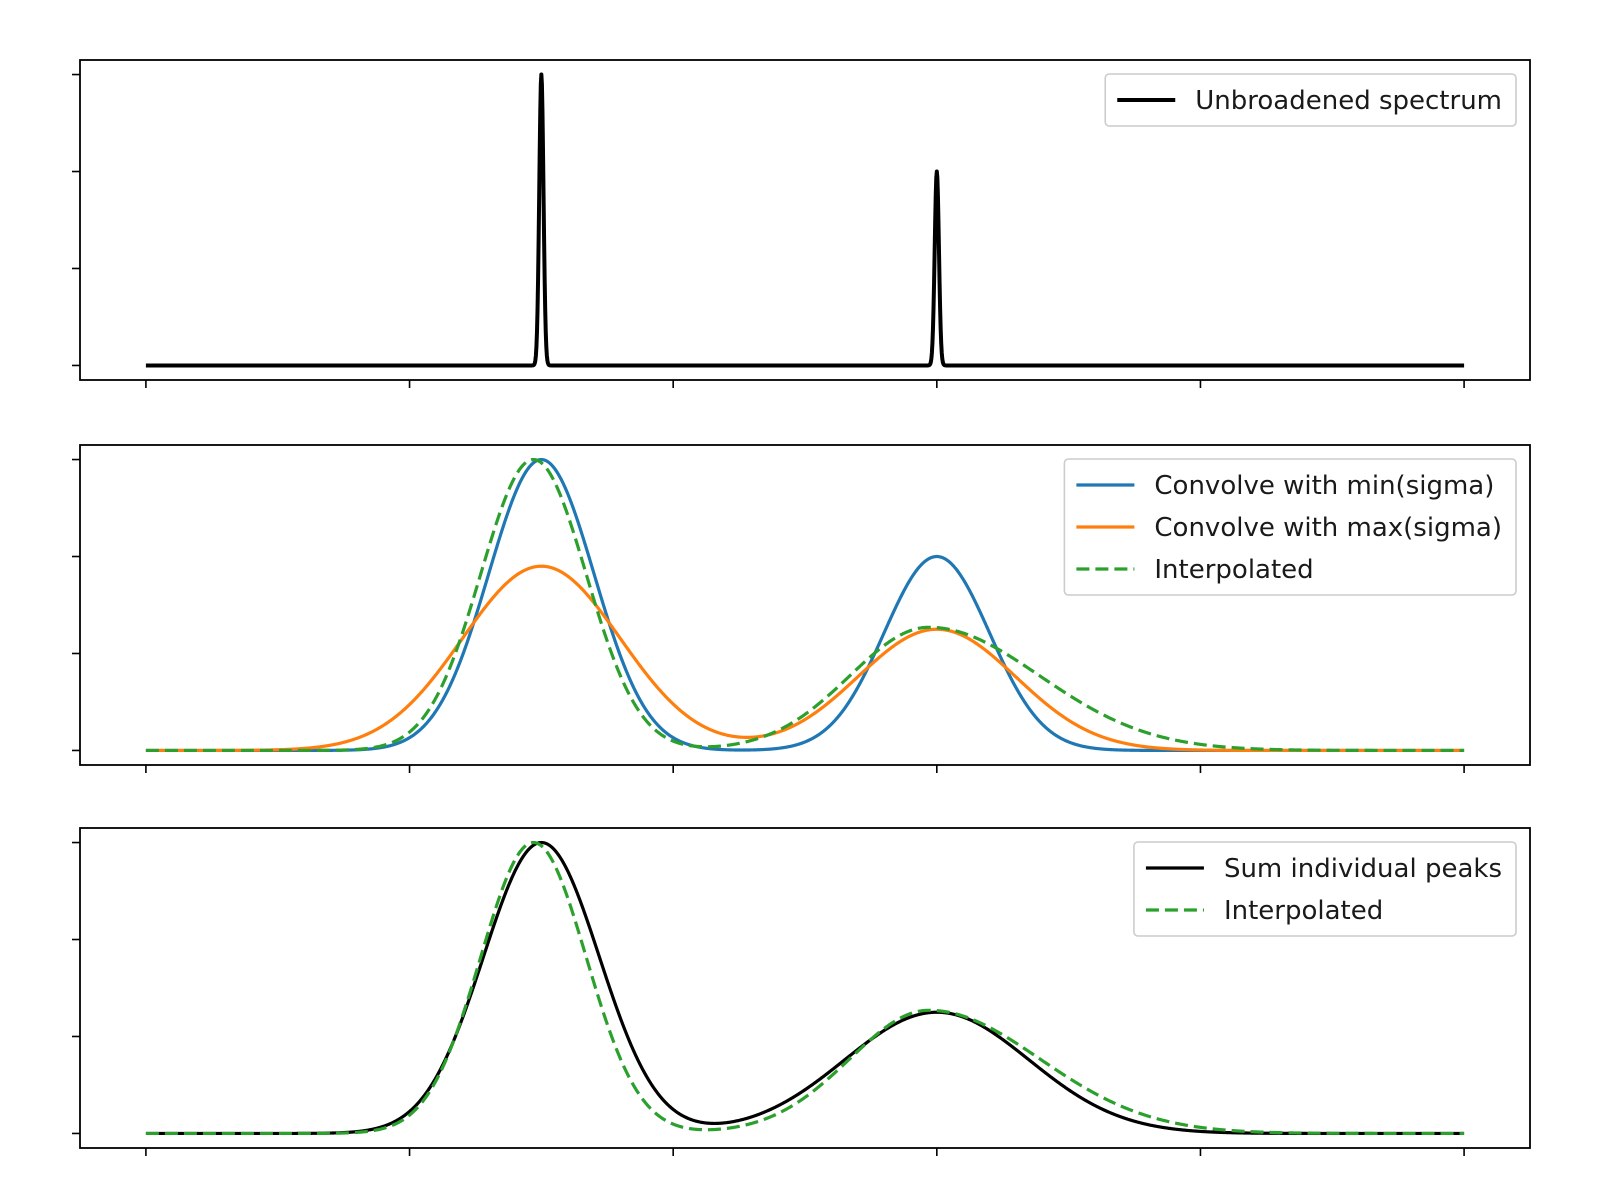 The width and height of the screenshot is (1600, 1200). Describe the element at coordinates (1324, 486) in the screenshot. I see `legend-label: Convolve with min(sigma)` at that location.